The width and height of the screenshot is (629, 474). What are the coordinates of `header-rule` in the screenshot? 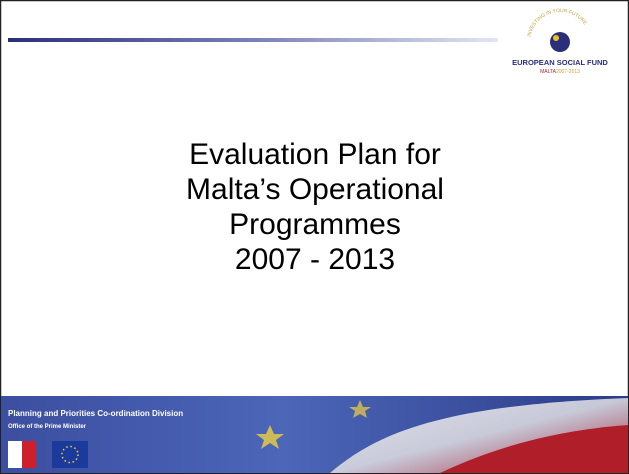 It's located at (253, 40).